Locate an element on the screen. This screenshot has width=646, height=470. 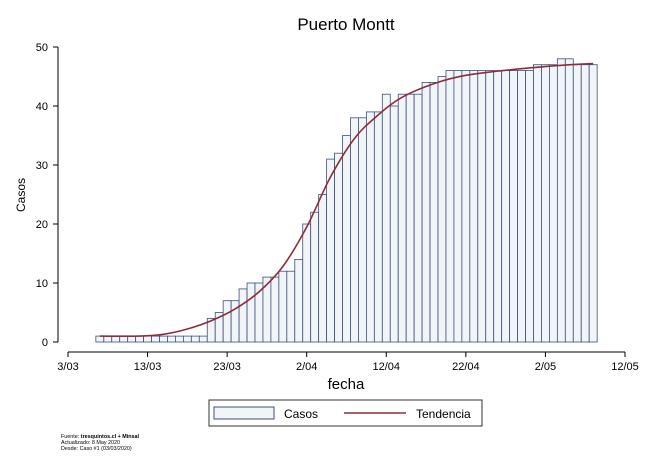
x-tick-label: 23/03 is located at coordinates (227, 367).